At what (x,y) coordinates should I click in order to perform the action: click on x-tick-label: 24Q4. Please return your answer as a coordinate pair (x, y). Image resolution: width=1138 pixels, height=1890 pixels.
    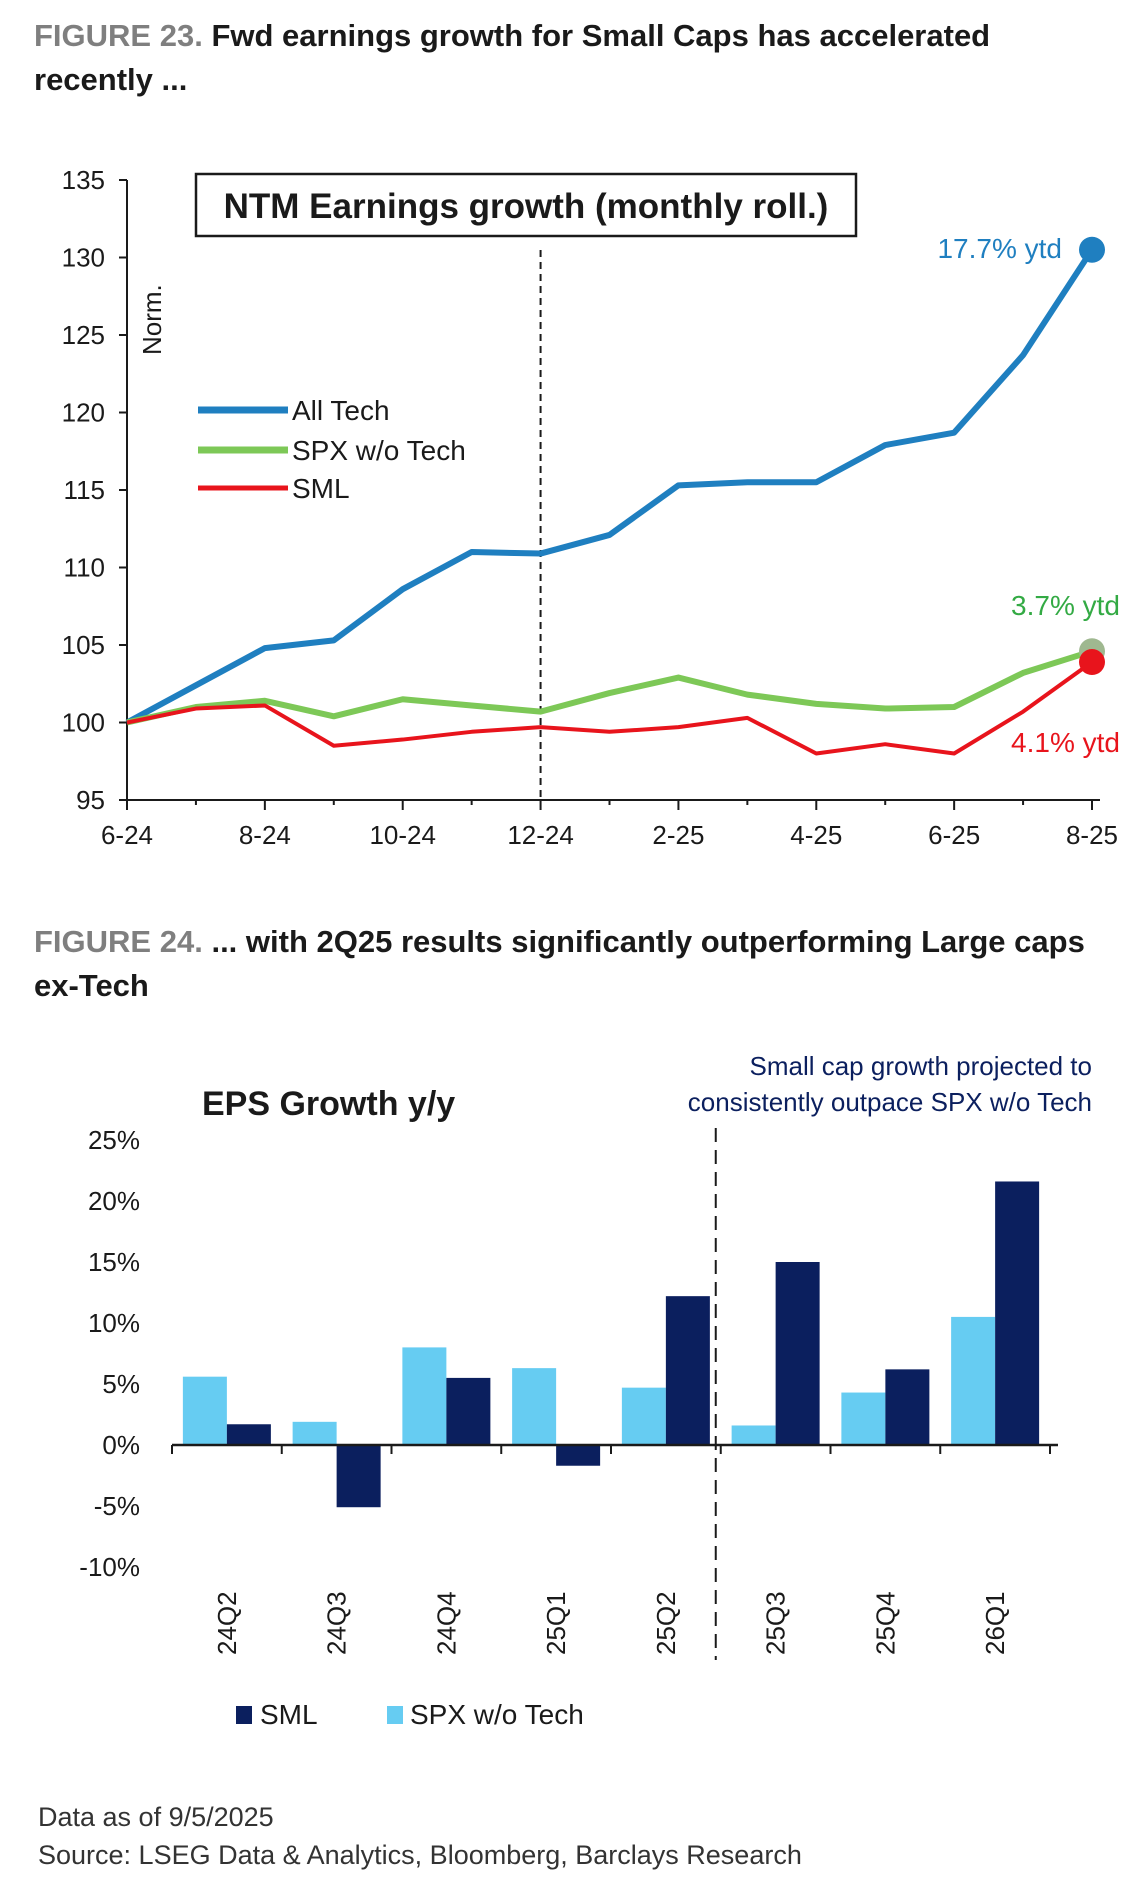
    Looking at the image, I should click on (446, 1623).